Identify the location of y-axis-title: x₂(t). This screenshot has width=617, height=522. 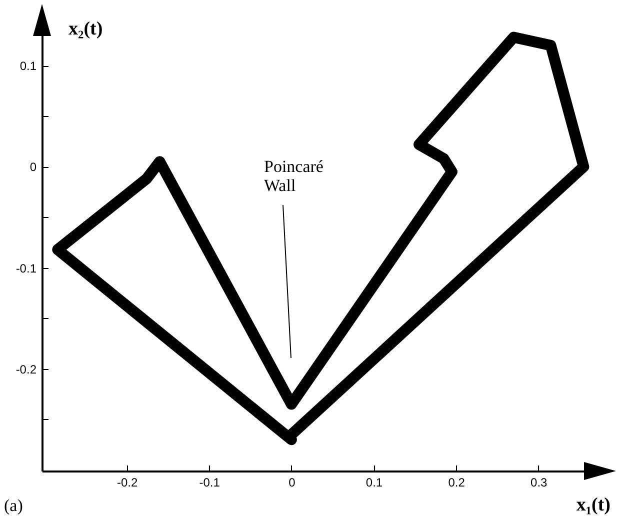
(85, 29).